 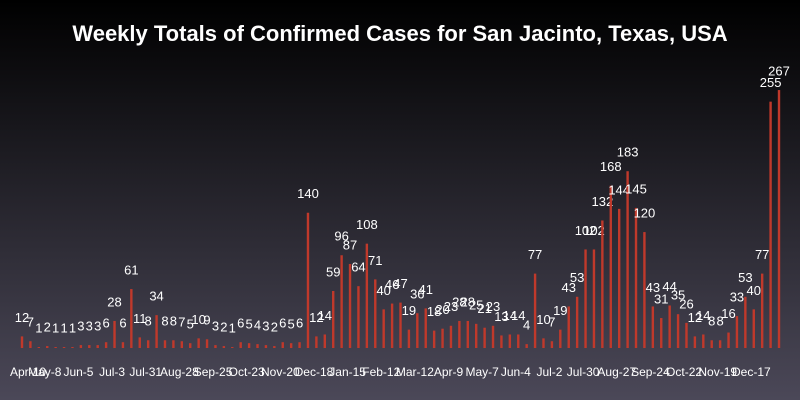 What do you see at coordinates (280, 372) in the screenshot?
I see `x-tick-label: Nov-20` at bounding box center [280, 372].